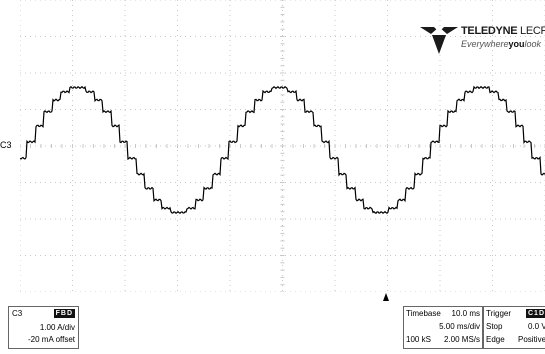  What do you see at coordinates (531, 339) in the screenshot?
I see `trigger-slope: Positive` at bounding box center [531, 339].